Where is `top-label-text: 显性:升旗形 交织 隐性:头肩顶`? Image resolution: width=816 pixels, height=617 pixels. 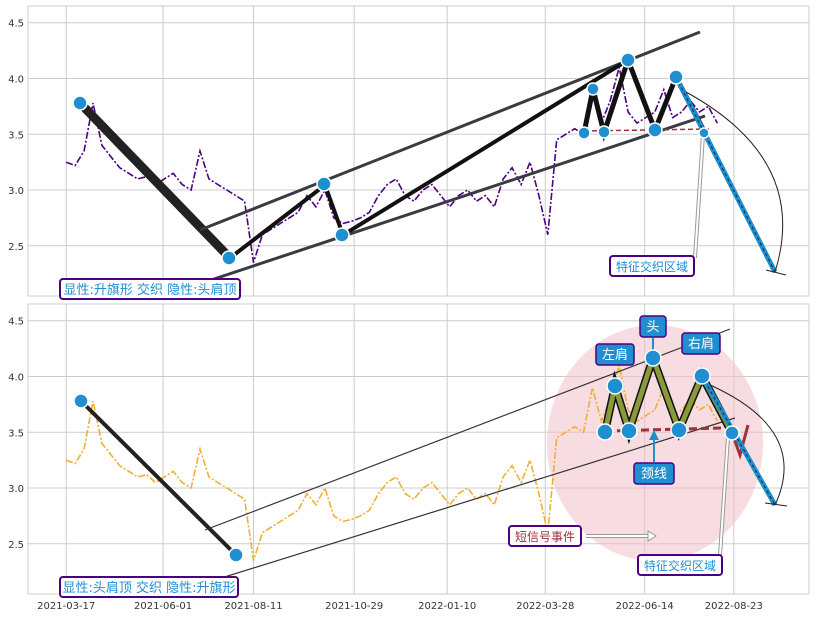
top-label-text: 显性:升旗形 交织 隐性:头肩顶 is located at coordinates (149, 290).